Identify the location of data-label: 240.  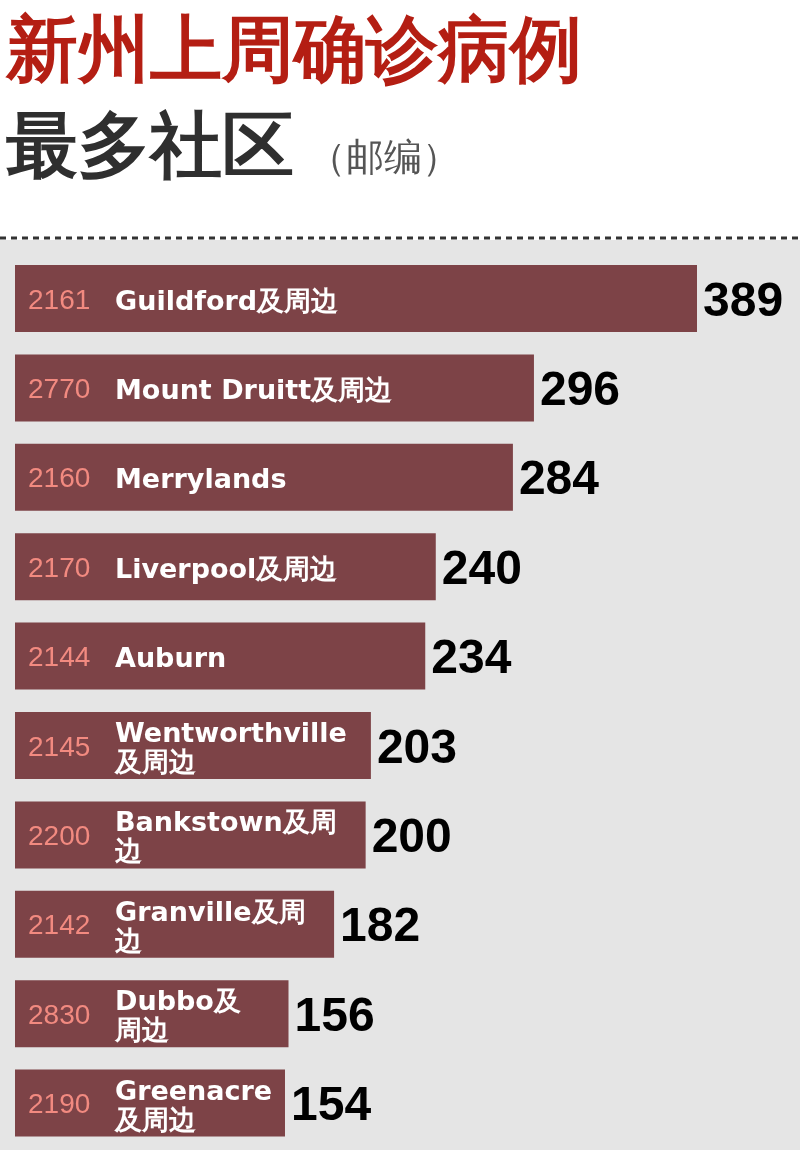
(481, 567).